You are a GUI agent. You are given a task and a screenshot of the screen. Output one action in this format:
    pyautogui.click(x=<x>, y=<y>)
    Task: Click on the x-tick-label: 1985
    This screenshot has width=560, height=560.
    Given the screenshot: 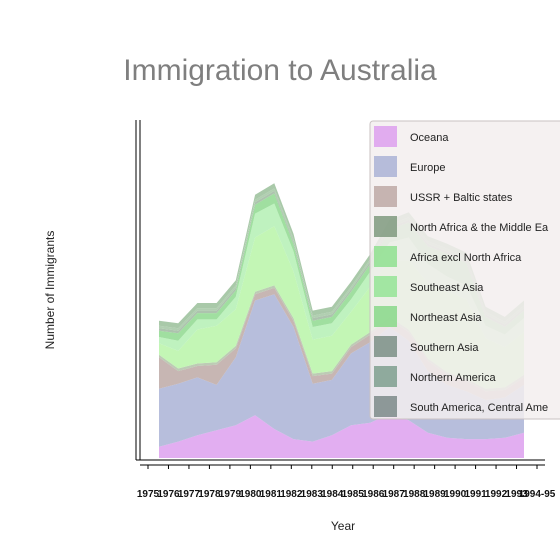 What is the action you would take?
    pyautogui.click(x=353, y=494)
    